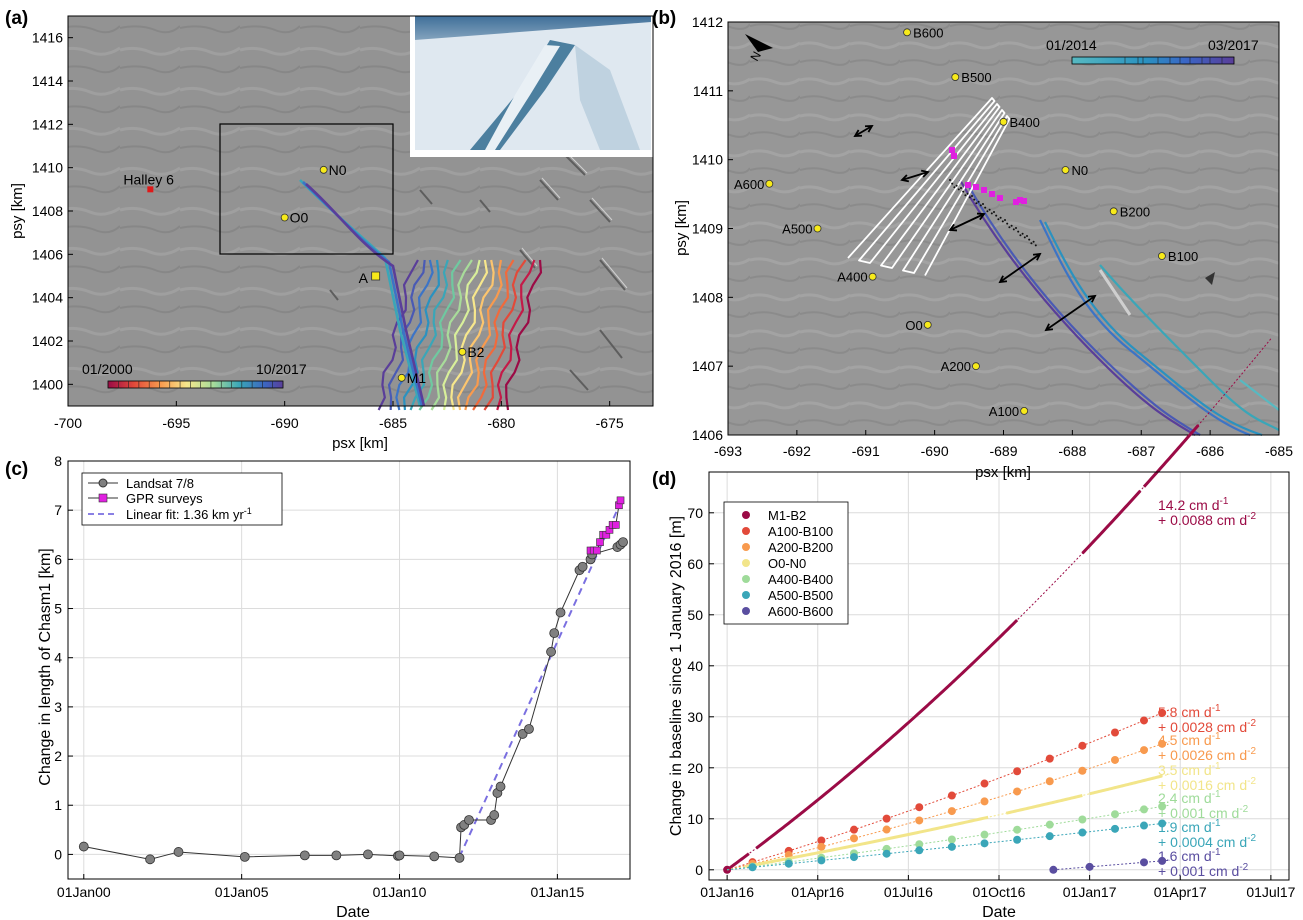  Describe the element at coordinates (935, 451) in the screenshot. I see `map-b-xtick-label: -690` at that location.